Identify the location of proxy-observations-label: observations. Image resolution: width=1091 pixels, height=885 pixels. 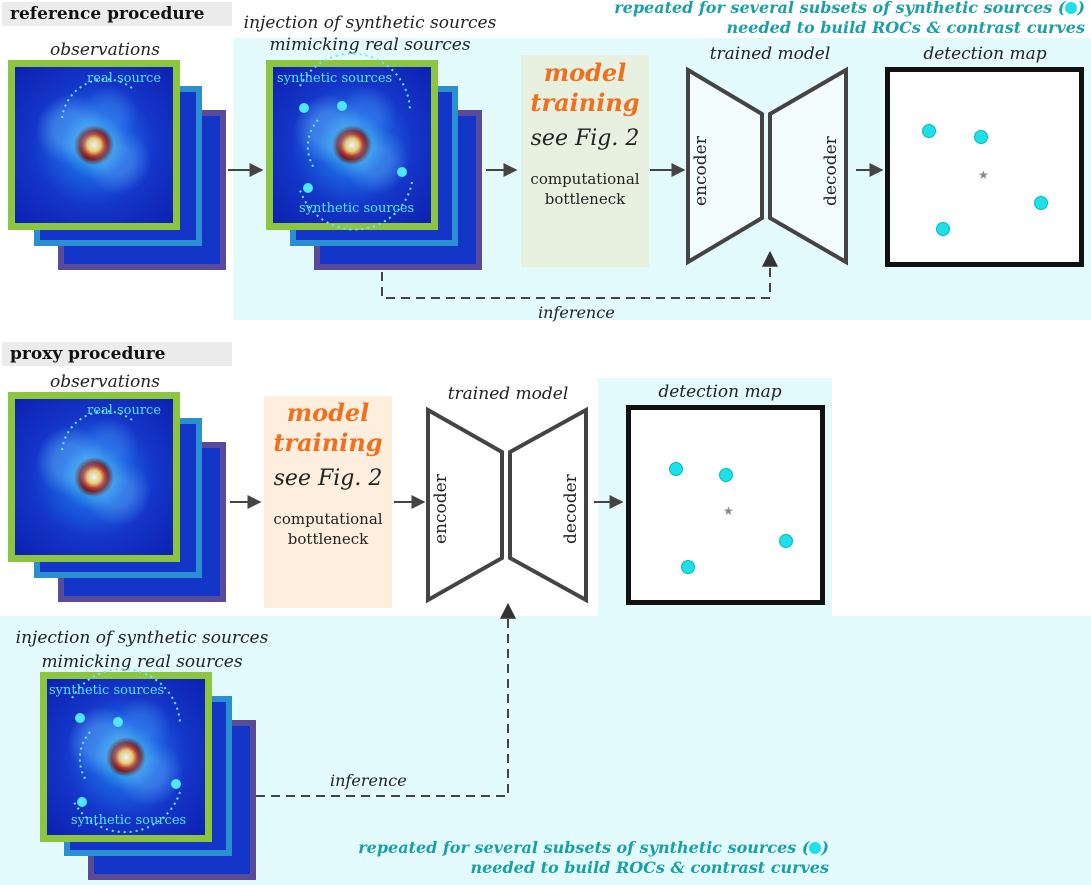
(105, 382).